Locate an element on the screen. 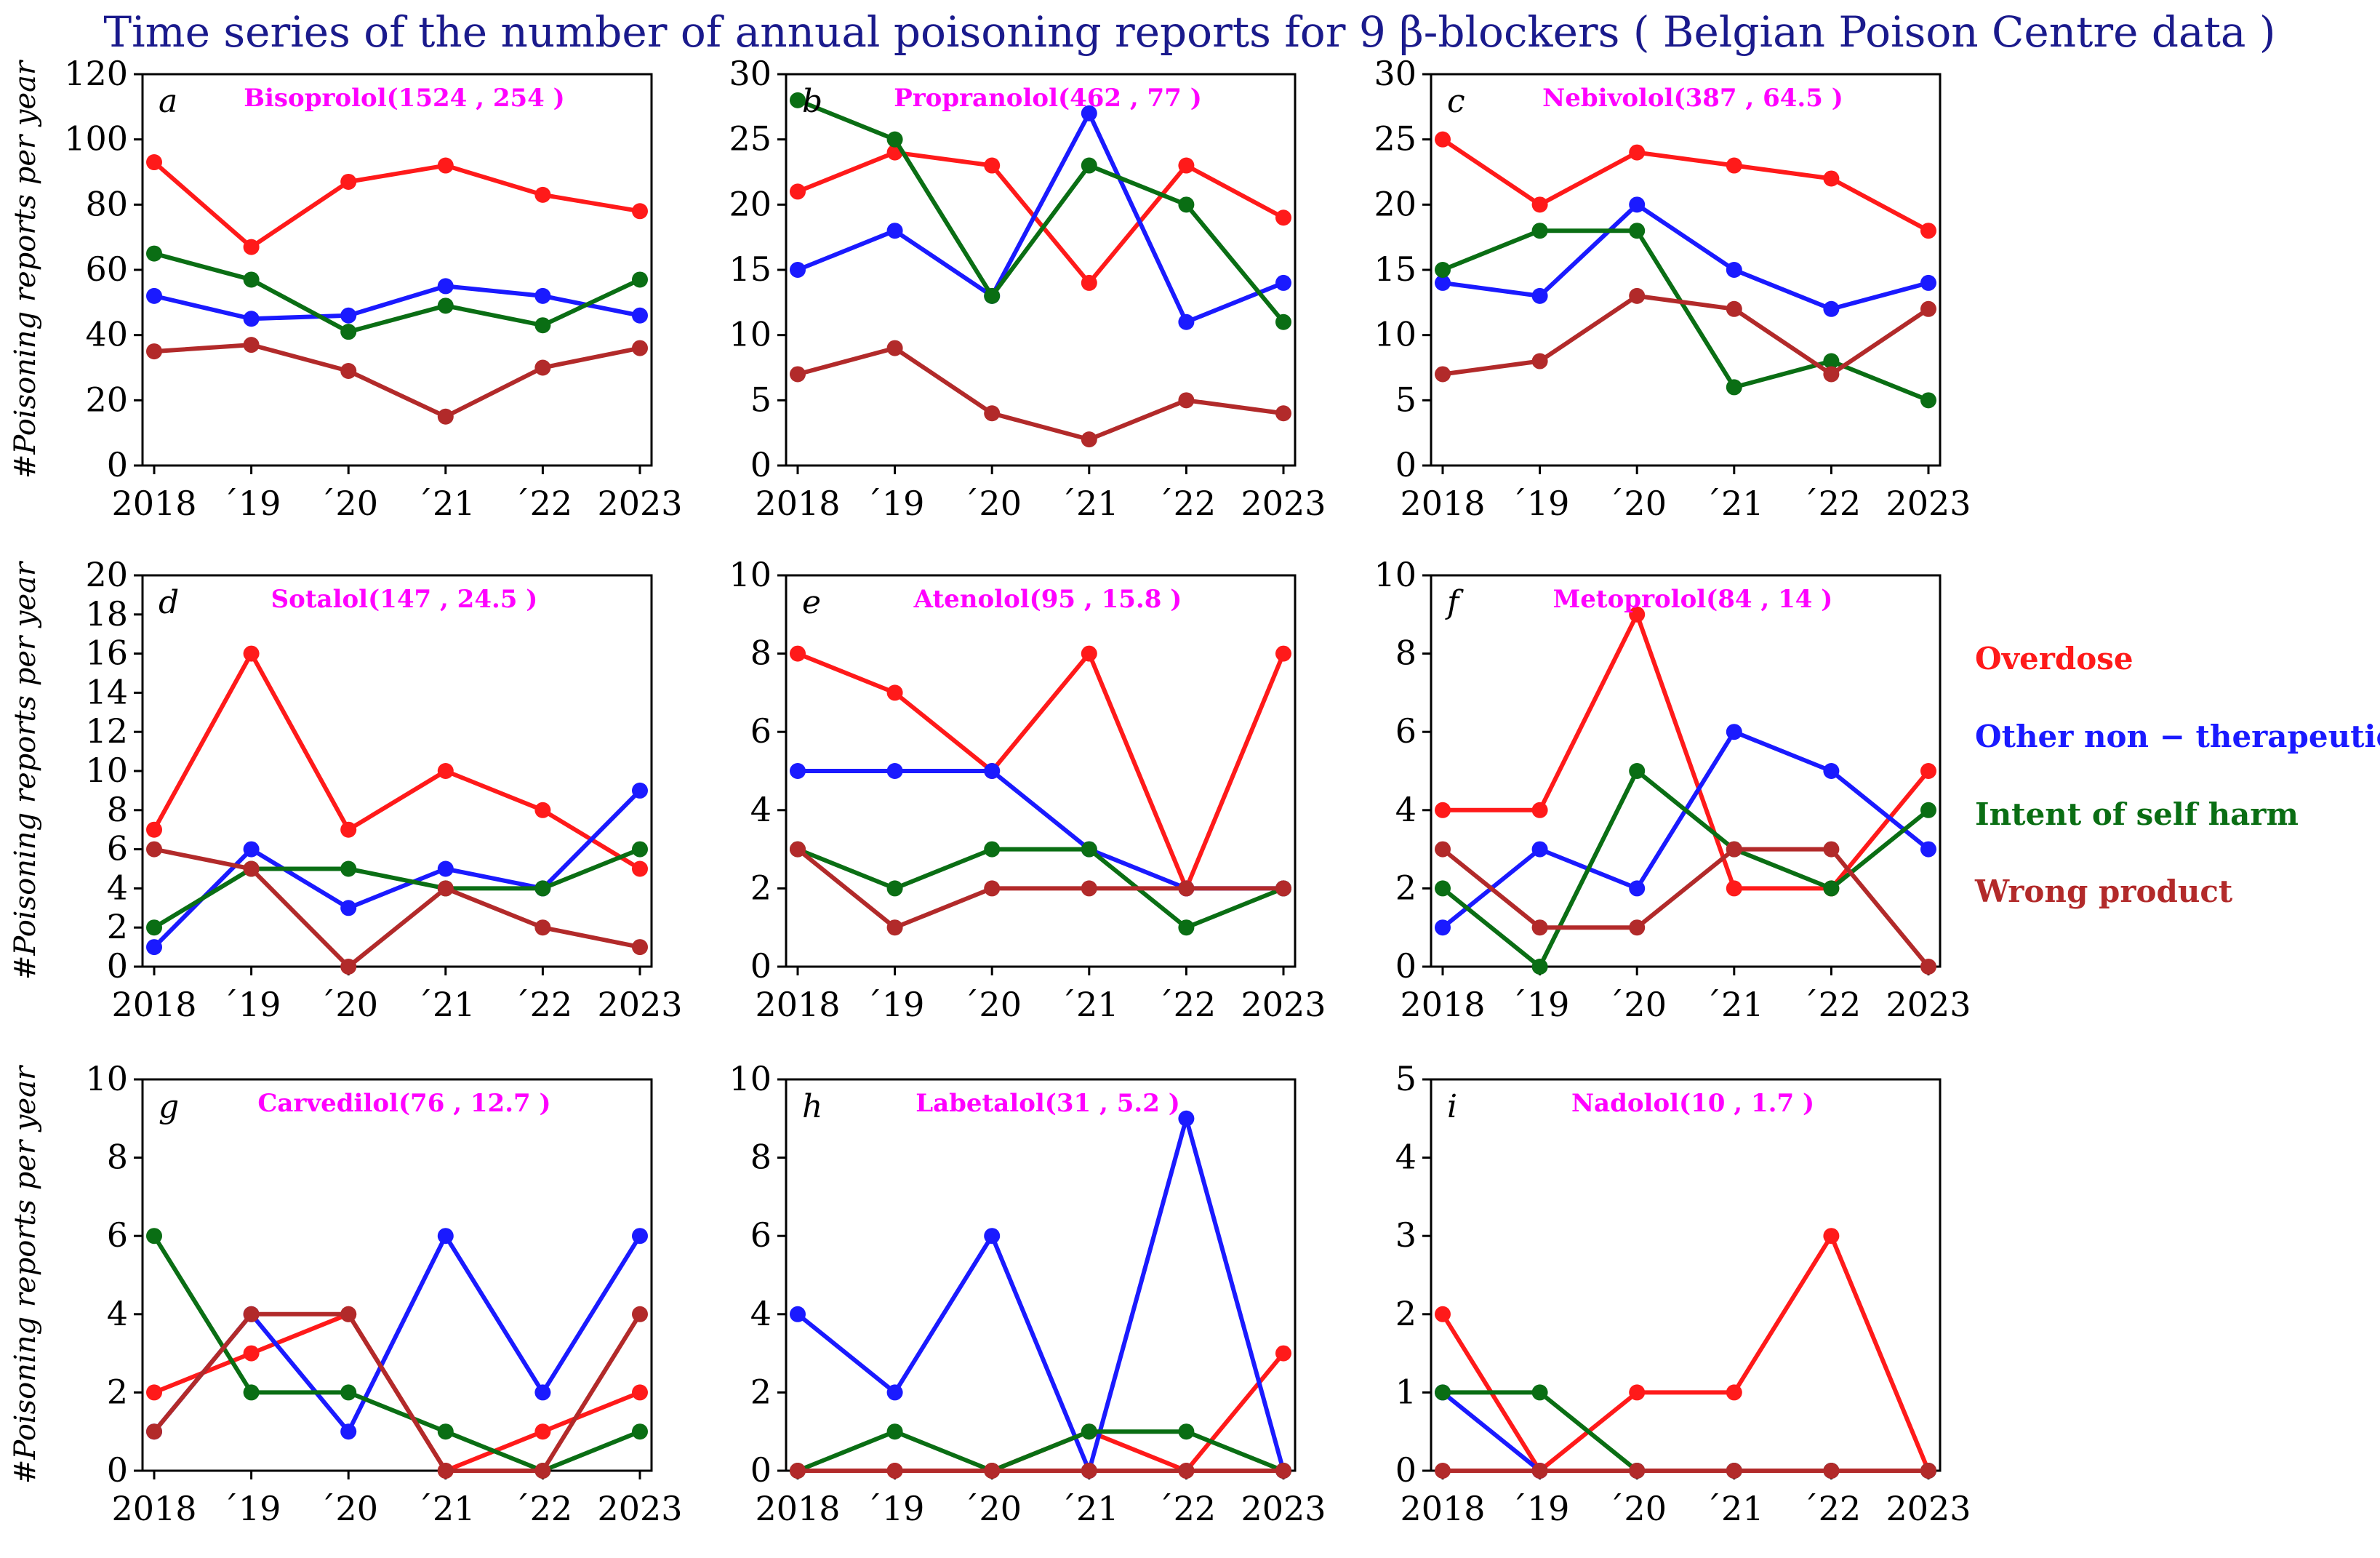 The image size is (2380, 1558). panel-title: Propranolol(462 , 77 ) is located at coordinates (1048, 98).